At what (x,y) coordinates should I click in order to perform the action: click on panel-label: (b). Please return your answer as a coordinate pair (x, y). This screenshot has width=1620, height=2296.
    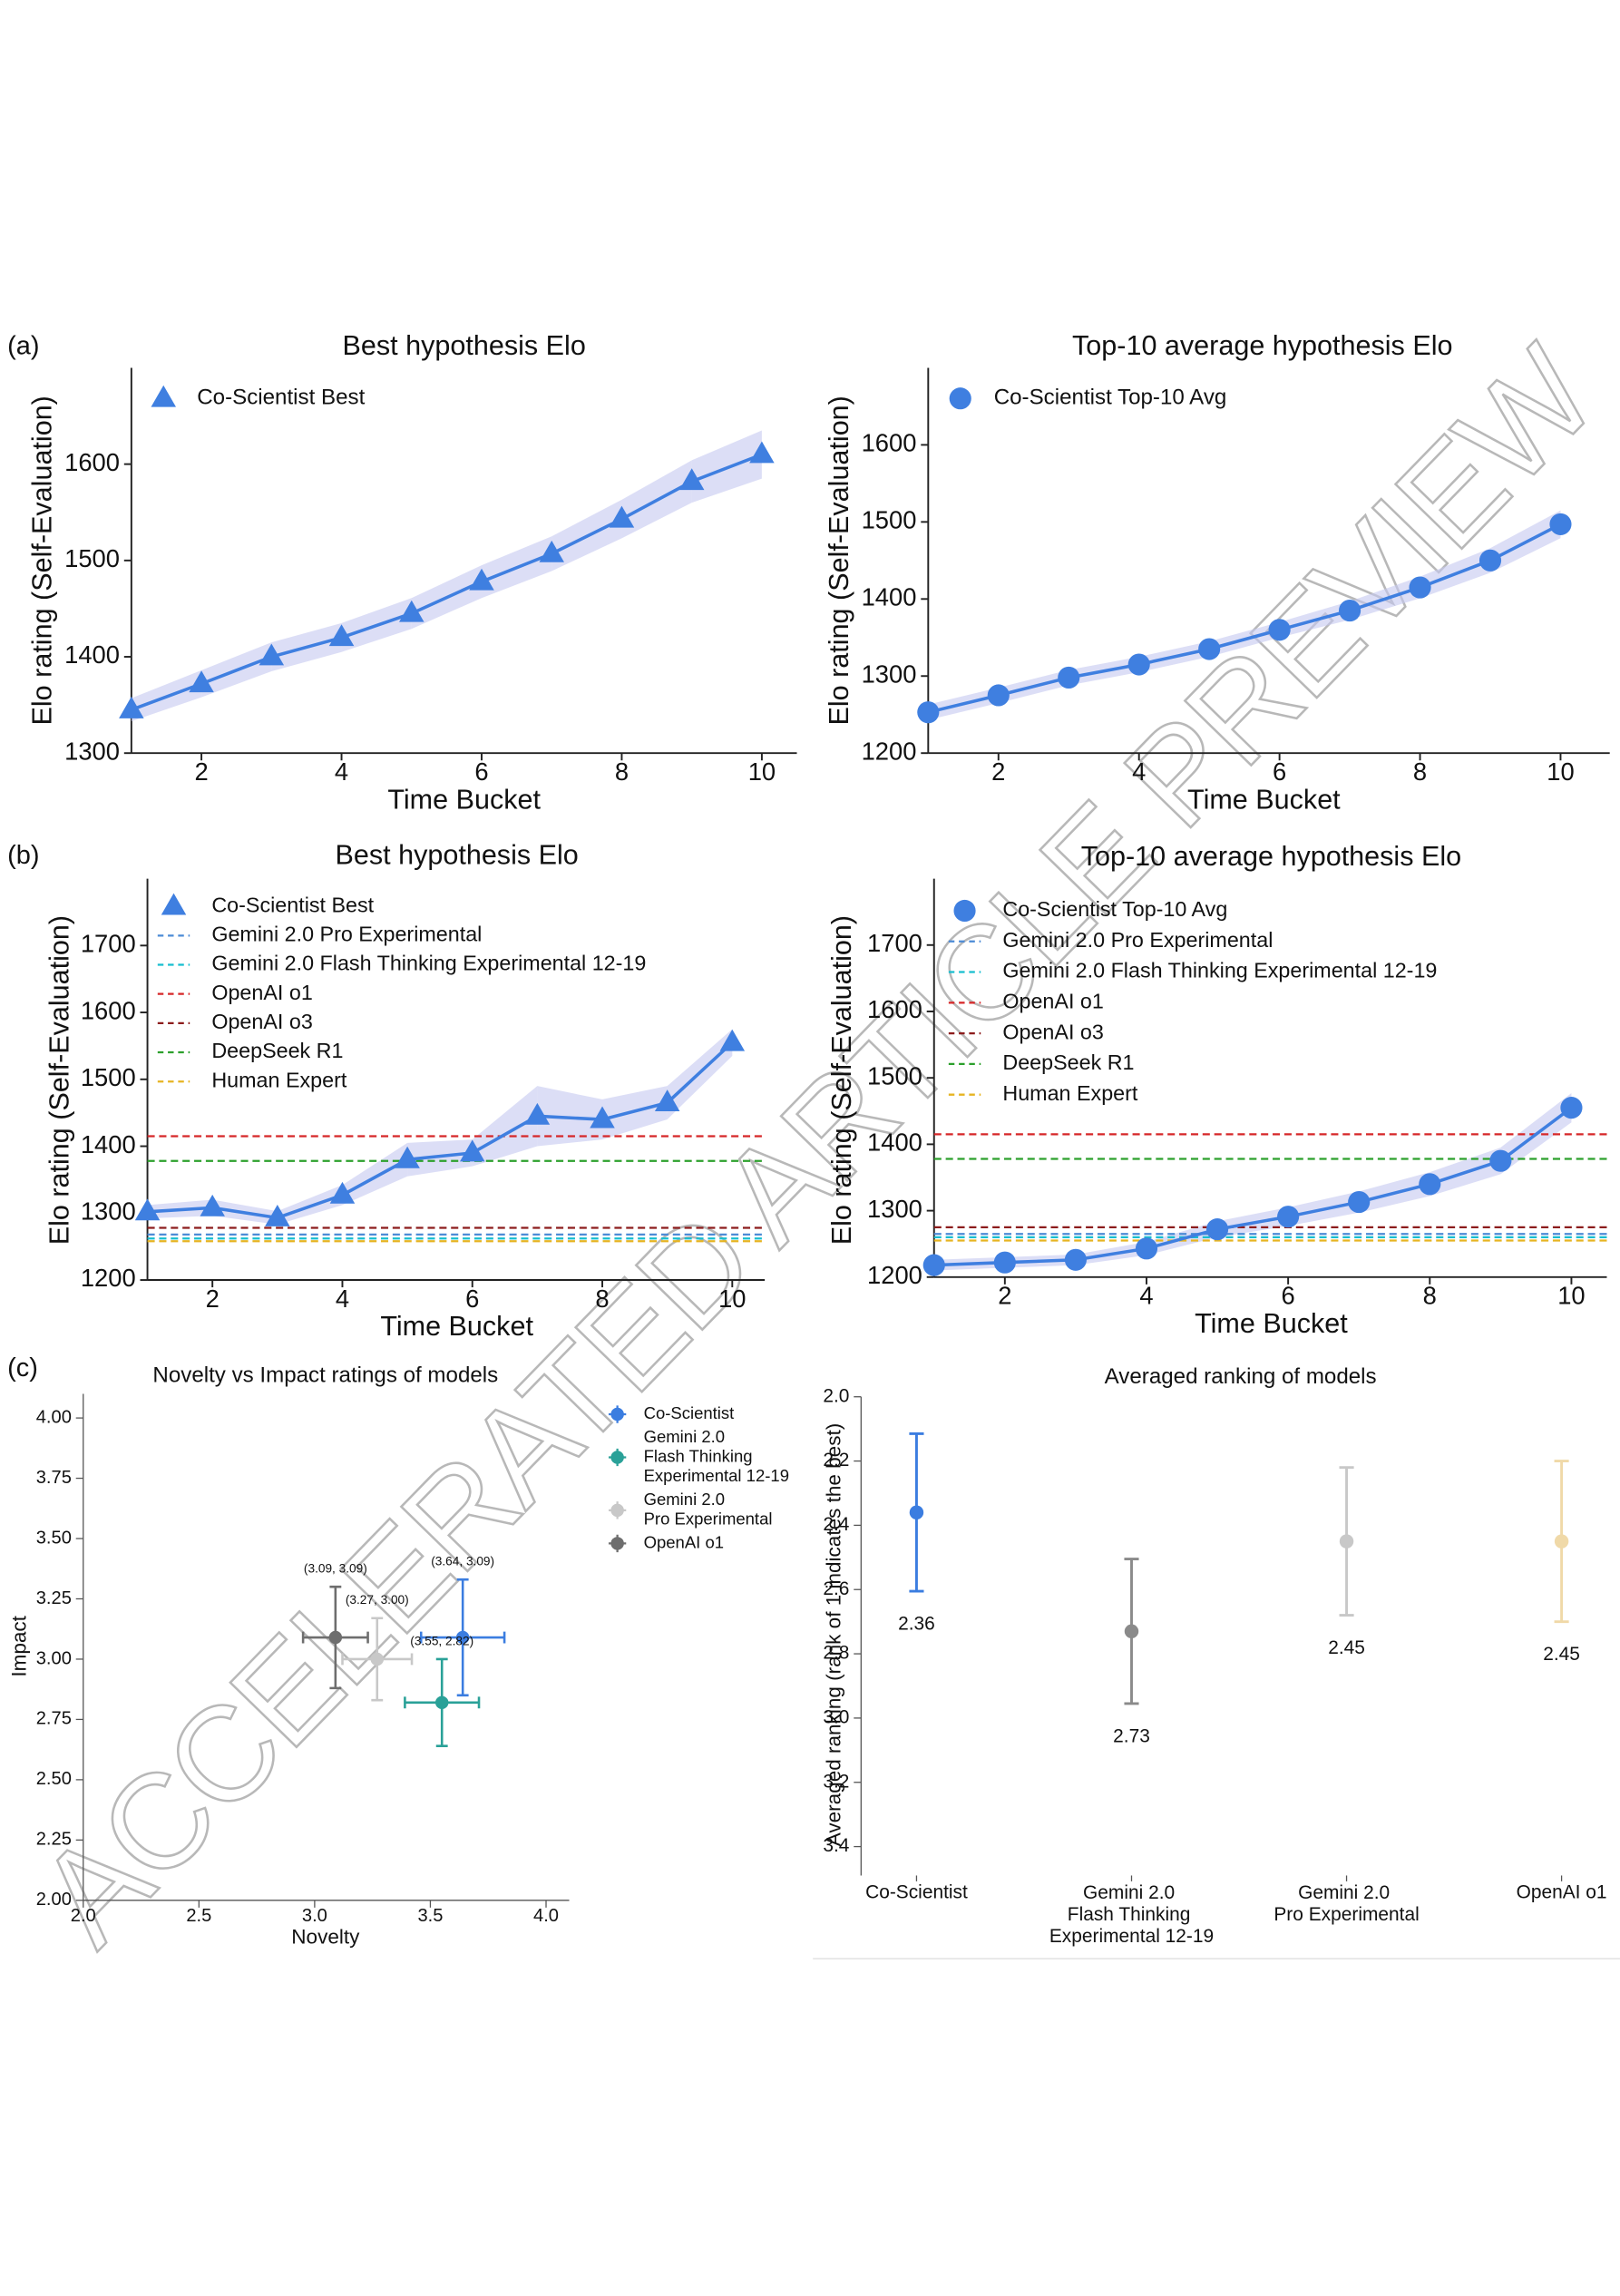
    Looking at the image, I should click on (23, 856).